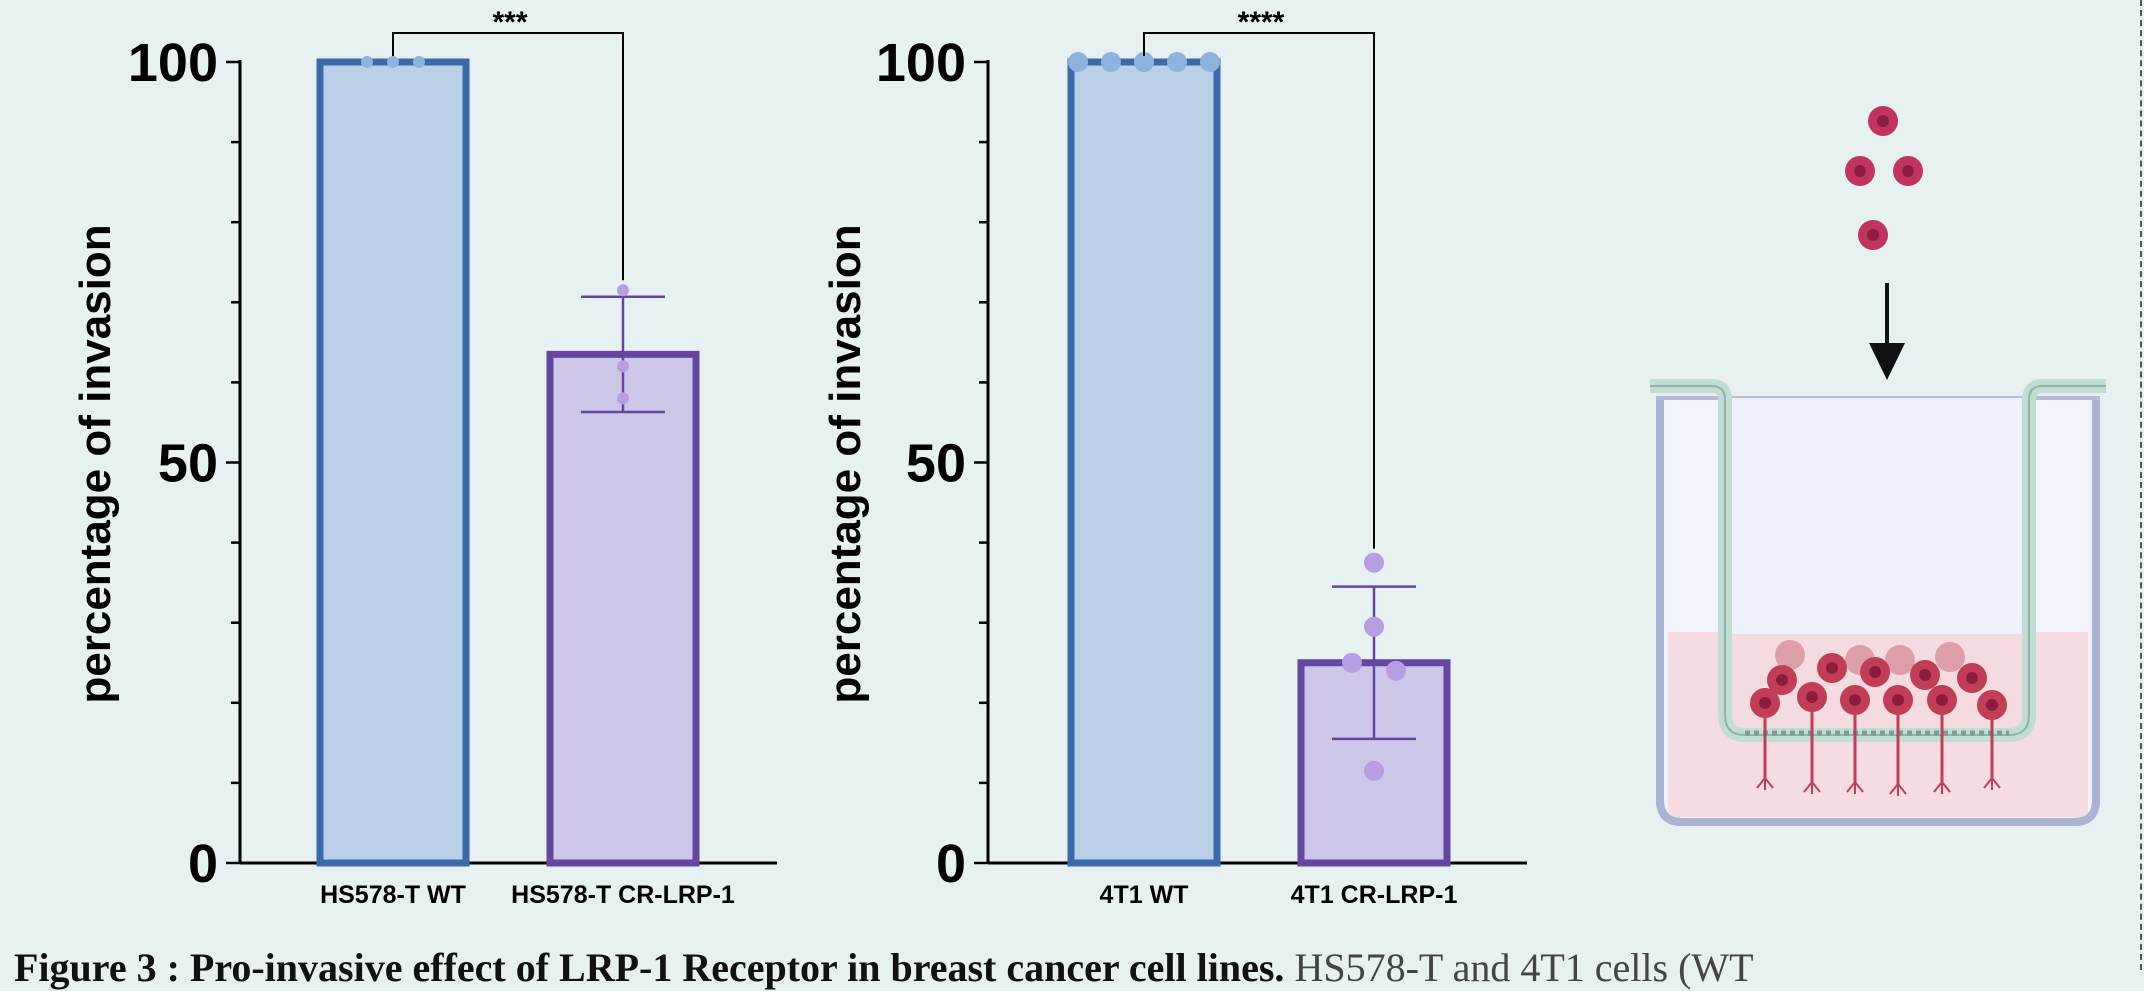  What do you see at coordinates (1887, 331) in the screenshot?
I see `down-arrow-icon` at bounding box center [1887, 331].